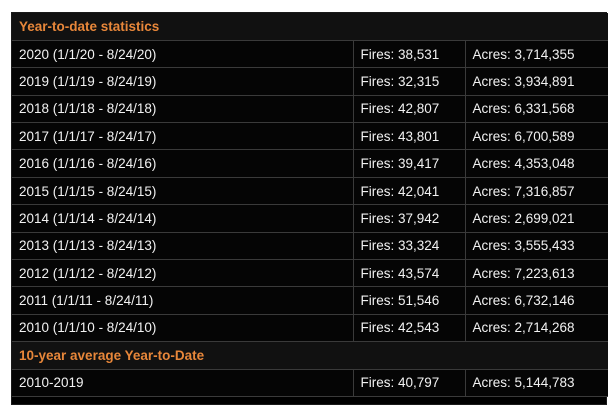  I want to click on period-cell: 2010-2019, so click(182, 383).